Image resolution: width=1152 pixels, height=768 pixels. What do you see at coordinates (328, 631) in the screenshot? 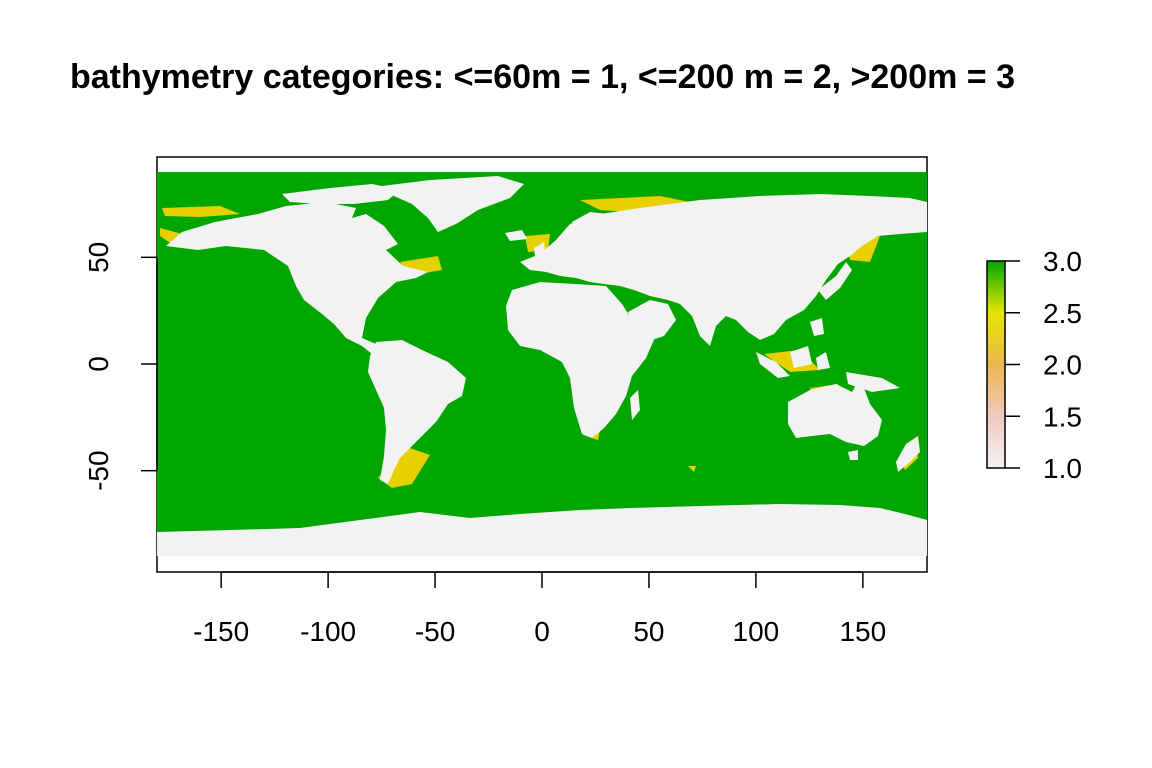
I see `x-tick-label: -100` at bounding box center [328, 631].